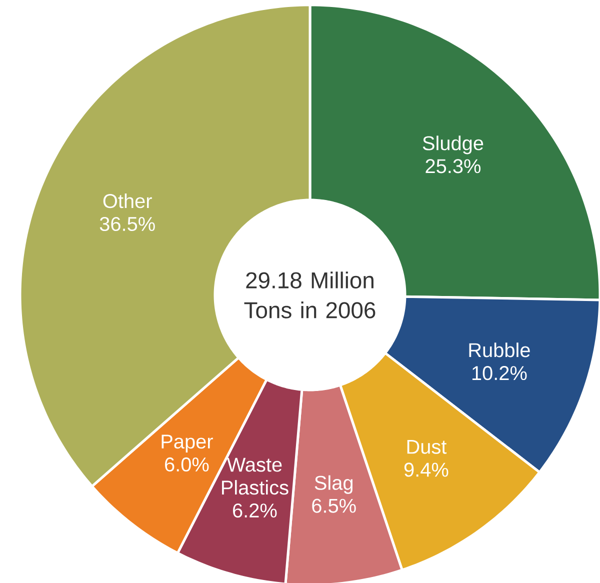 This screenshot has height=583, width=600. I want to click on data-label: 6.2%, so click(255, 510).